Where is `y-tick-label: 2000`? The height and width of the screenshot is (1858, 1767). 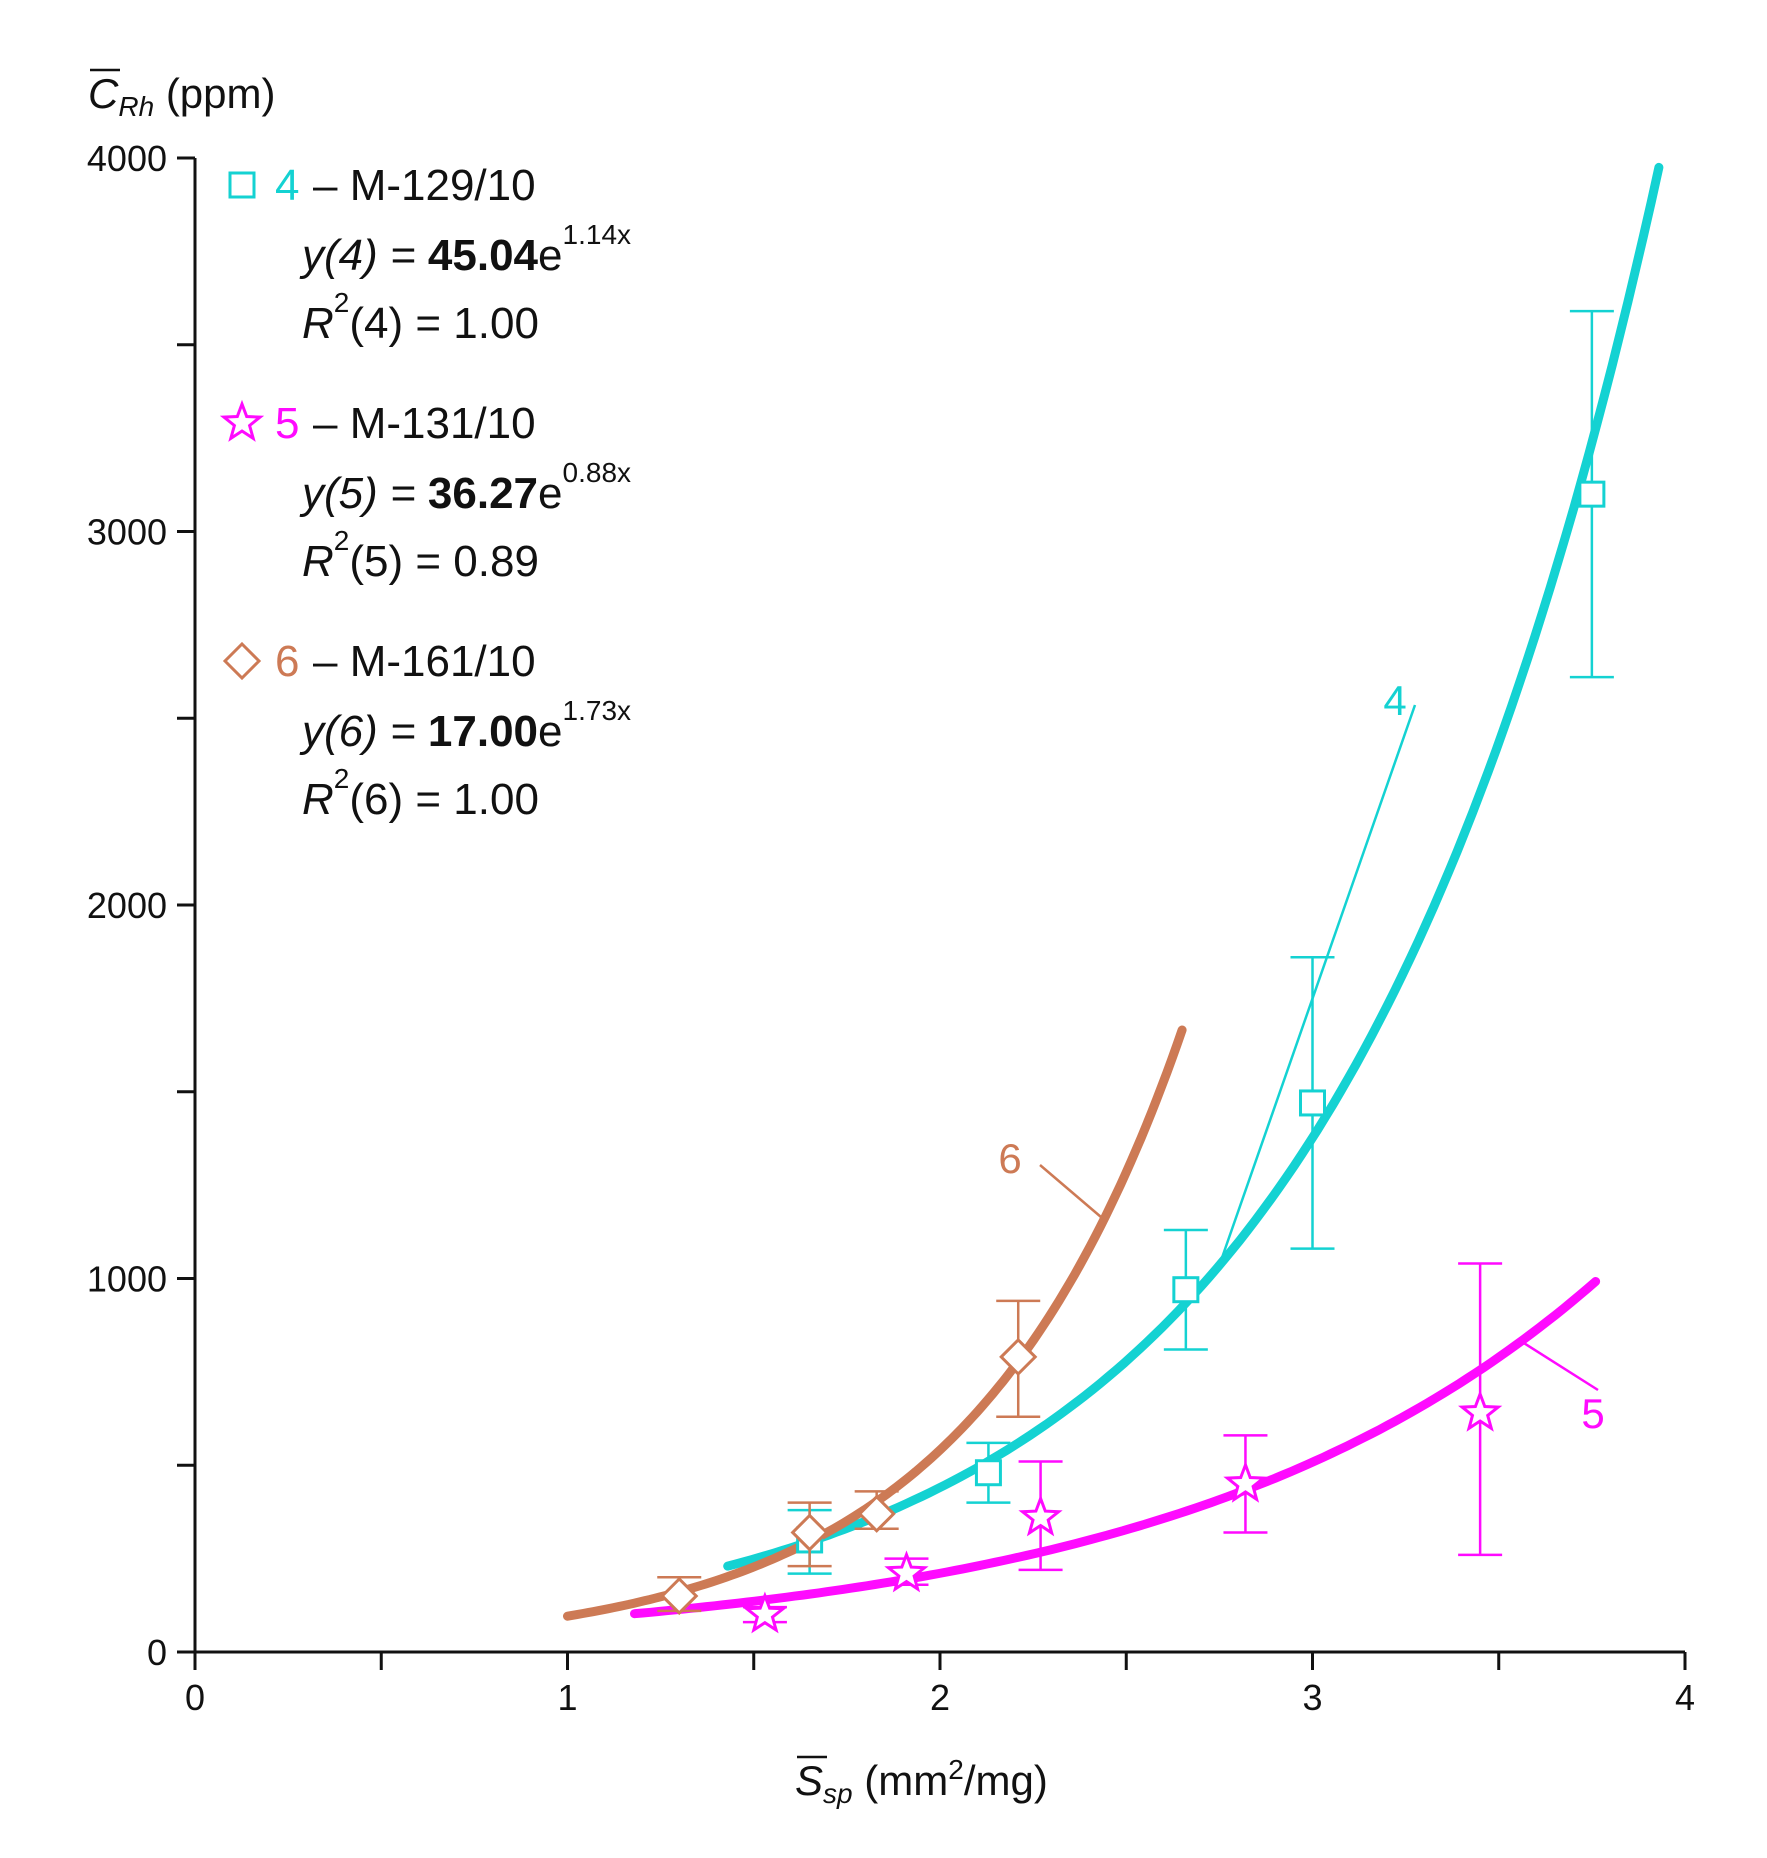
y-tick-label: 2000 is located at coordinates (127, 905).